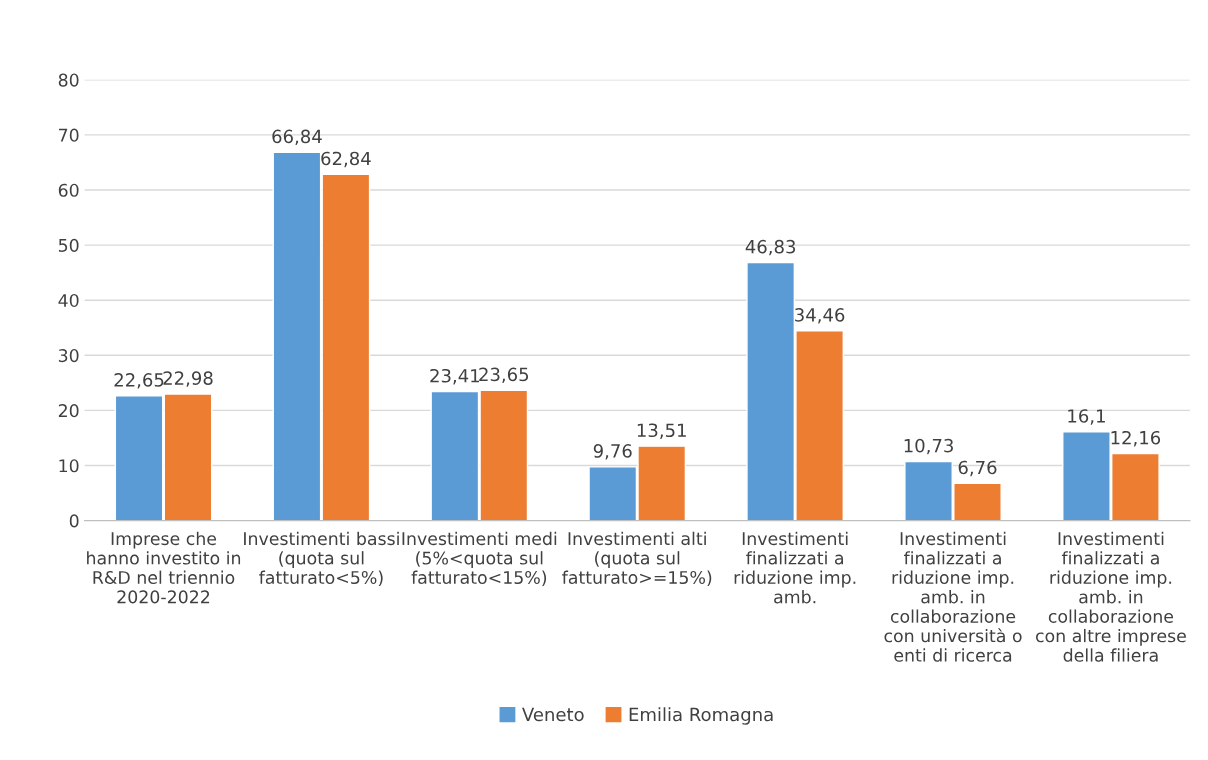 The height and width of the screenshot is (760, 1208). Describe the element at coordinates (1086, 417) in the screenshot. I see `data-label: 16,1` at that location.